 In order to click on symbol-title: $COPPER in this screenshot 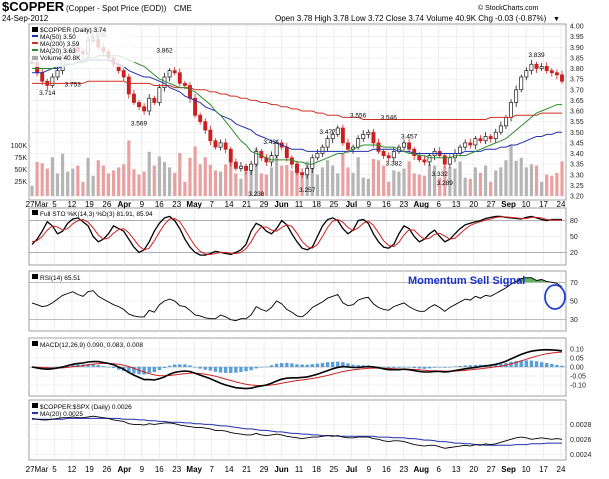, I will do `click(33, 7)`.